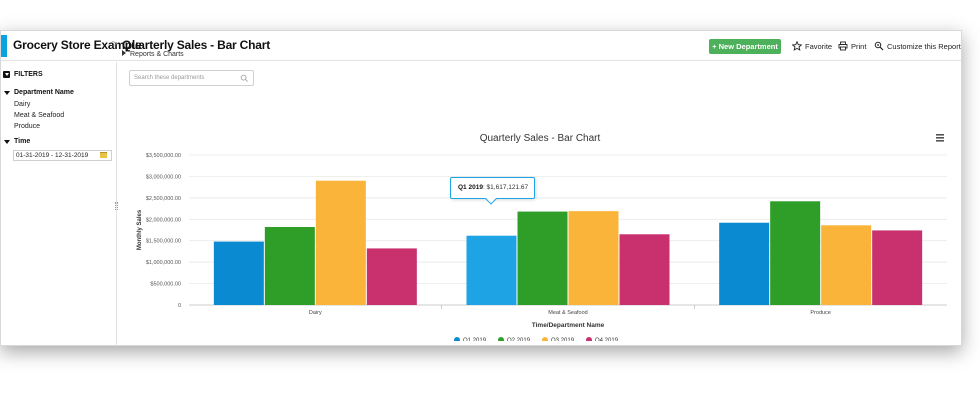 This screenshot has width=980, height=410. What do you see at coordinates (505, 187) in the screenshot?
I see `tooltip-value: : $1,617,121.67` at bounding box center [505, 187].